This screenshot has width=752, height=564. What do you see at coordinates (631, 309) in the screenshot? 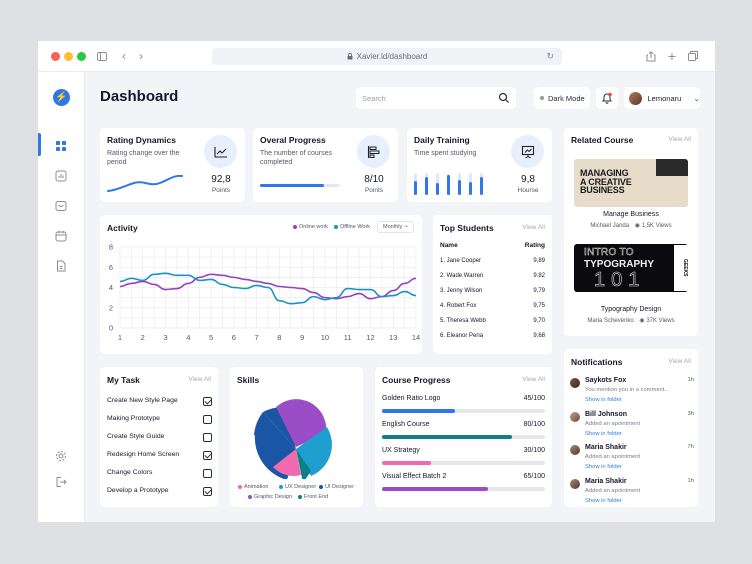
I see `course-name: Typography Design` at bounding box center [631, 309].